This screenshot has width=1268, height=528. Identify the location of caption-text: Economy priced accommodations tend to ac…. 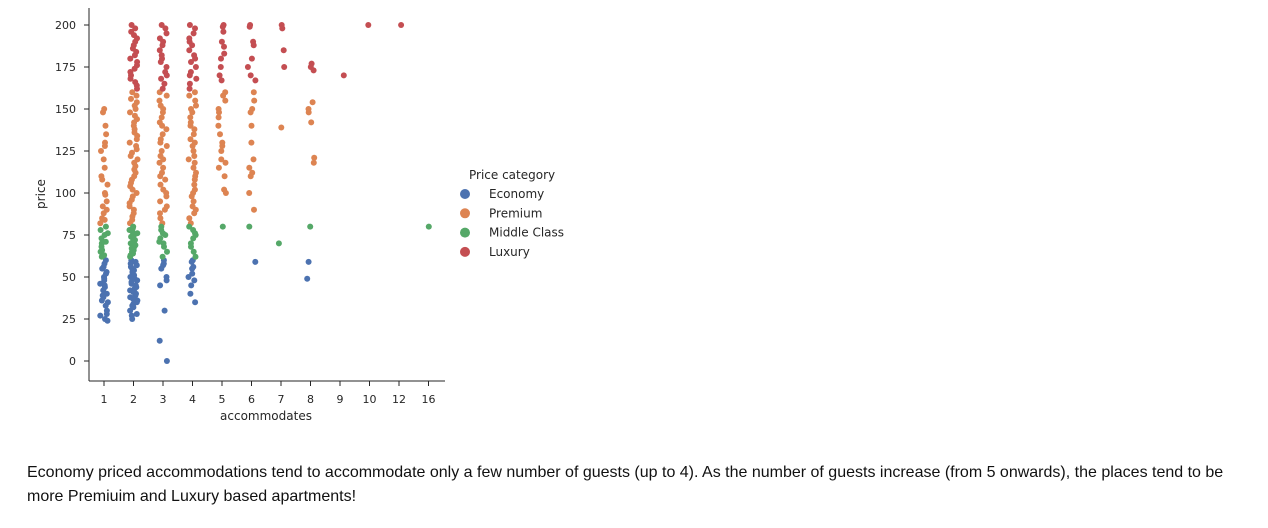
(625, 484).